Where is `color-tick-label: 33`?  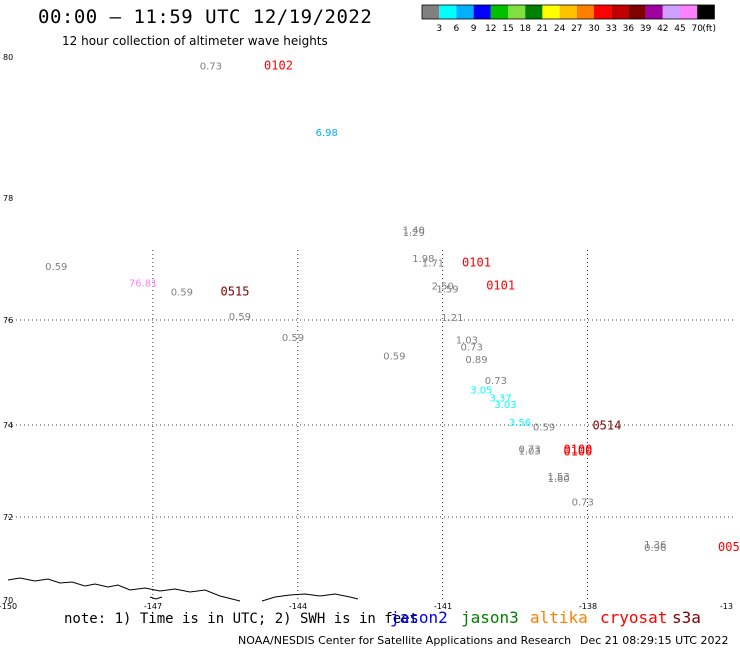 color-tick-label: 33 is located at coordinates (610, 29).